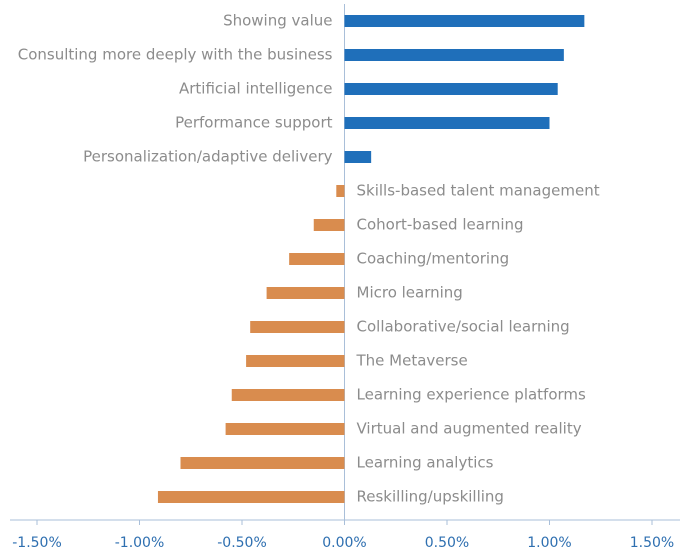  Describe the element at coordinates (652, 543) in the screenshot. I see `x-tick-label: 1.50%` at that location.